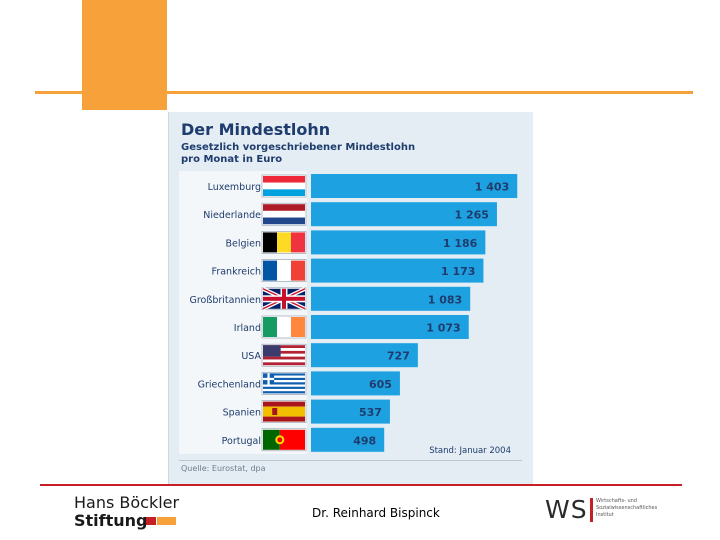  Describe the element at coordinates (376, 513) in the screenshot. I see `footer-author: Dr. Reinhard Bispinck` at that location.